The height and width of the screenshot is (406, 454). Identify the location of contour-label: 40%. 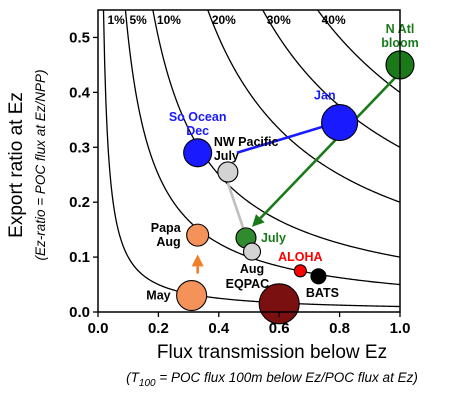
(334, 20).